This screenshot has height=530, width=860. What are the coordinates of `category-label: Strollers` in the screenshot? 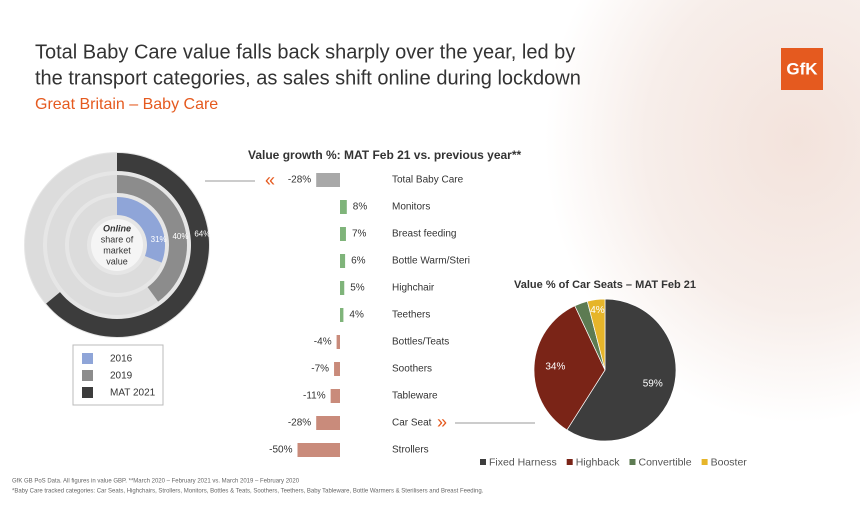 It's located at (410, 450).